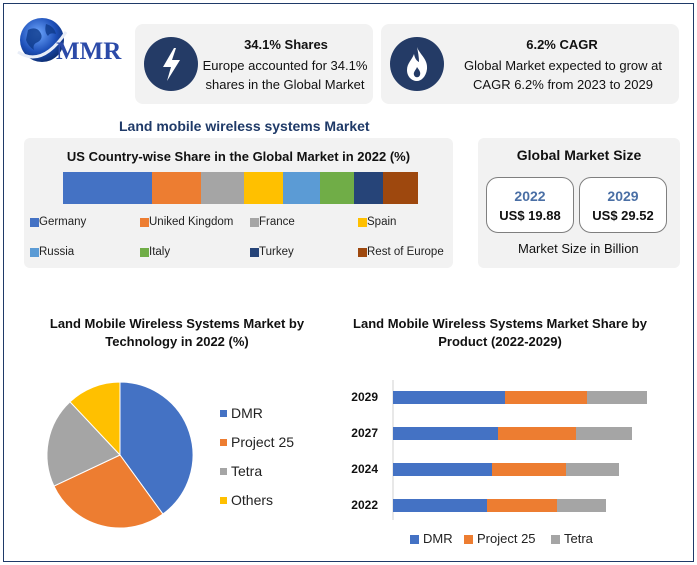 This screenshot has height=565, width=697. What do you see at coordinates (89, 51) in the screenshot?
I see `logo-text: MMR` at bounding box center [89, 51].